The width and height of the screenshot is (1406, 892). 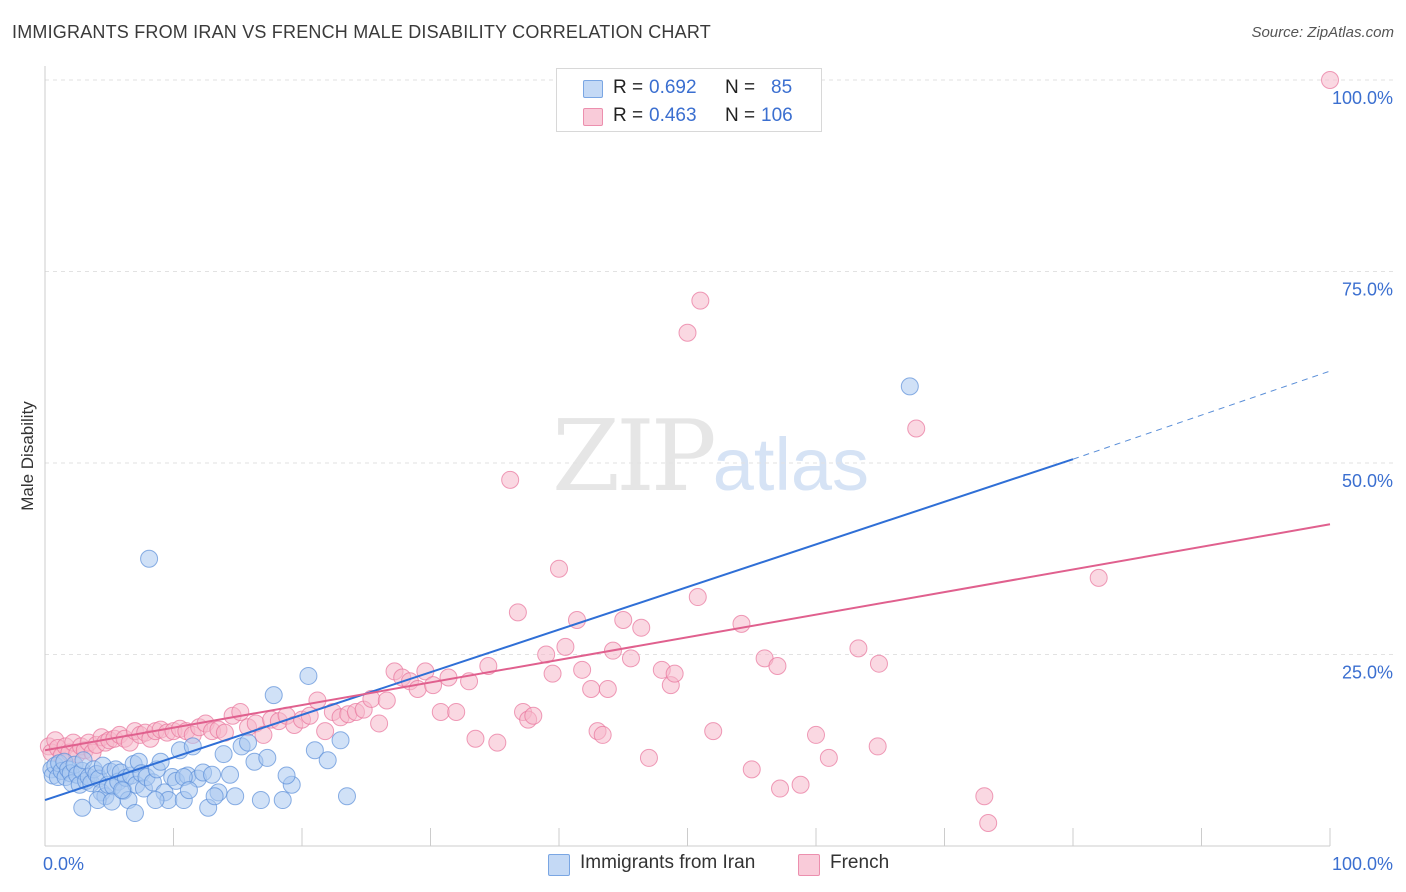 What do you see at coordinates (1367, 673) in the screenshot?
I see `y-tick-label: 25.0%` at bounding box center [1367, 673].